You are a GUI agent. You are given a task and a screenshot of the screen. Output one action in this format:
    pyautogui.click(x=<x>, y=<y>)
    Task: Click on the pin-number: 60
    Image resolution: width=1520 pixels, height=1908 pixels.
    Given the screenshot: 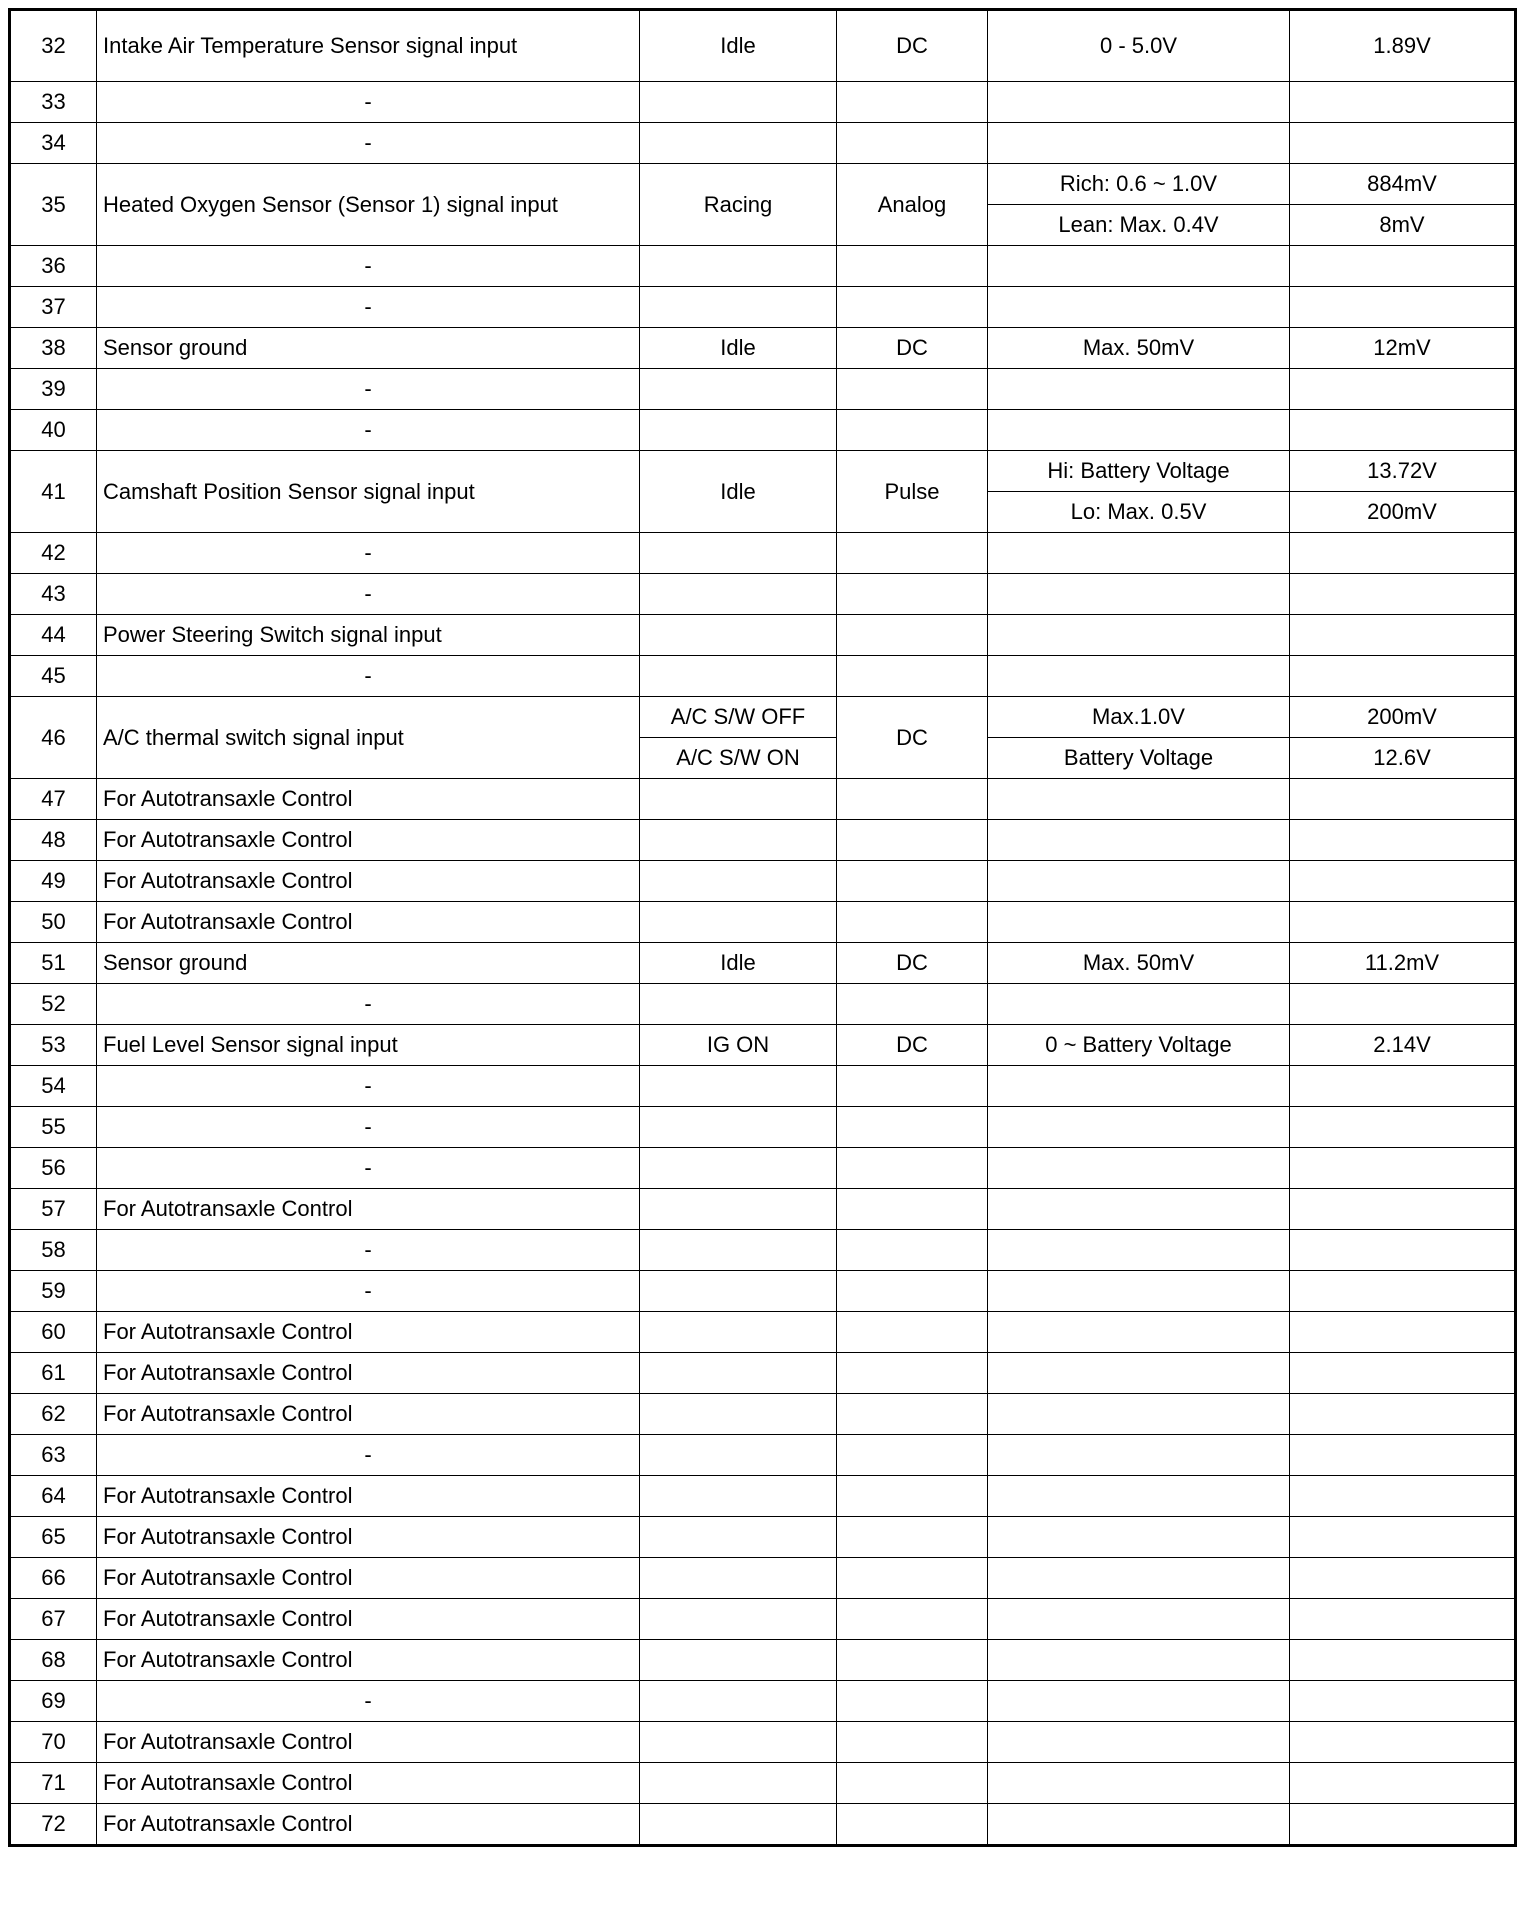 What is the action you would take?
    pyautogui.click(x=53, y=1332)
    